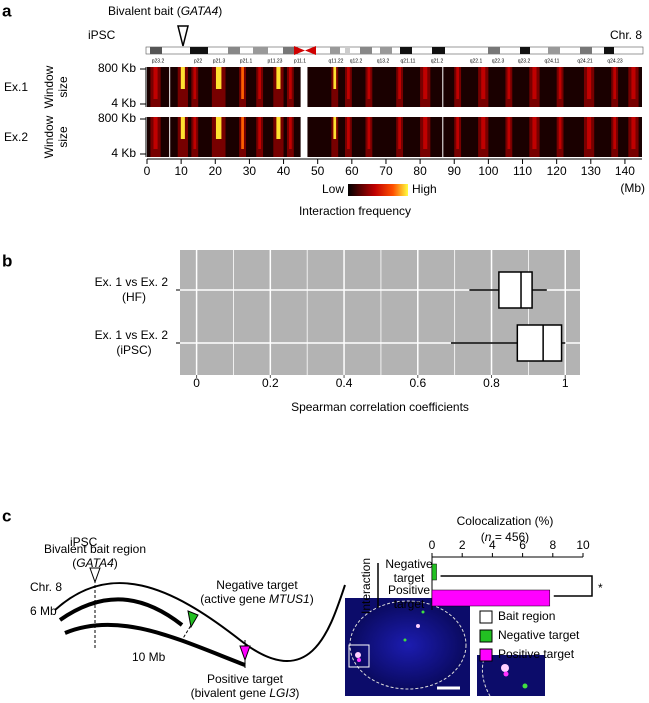 Image resolution: width=649 pixels, height=703 pixels. What do you see at coordinates (155, 644) in the screenshot?
I see `segment-10mb` at bounding box center [155, 644].